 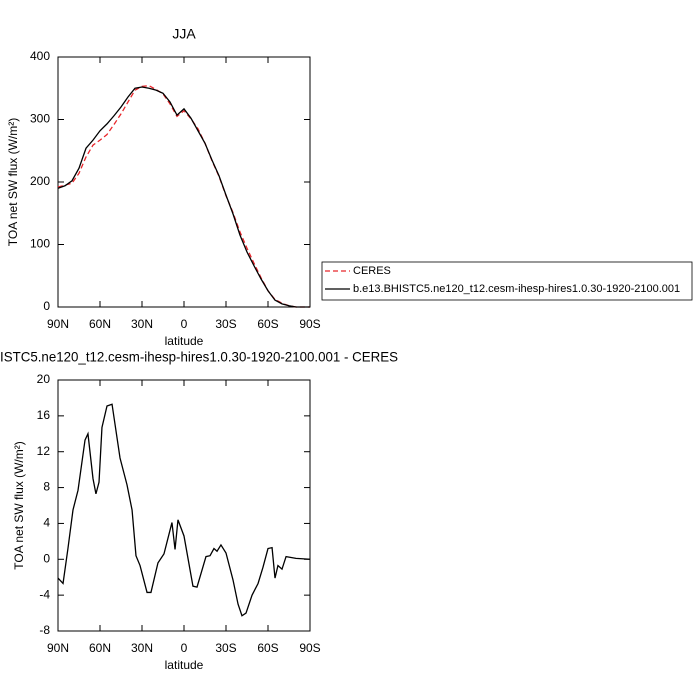 I want to click on y-tick-label: 300, so click(x=40, y=119).